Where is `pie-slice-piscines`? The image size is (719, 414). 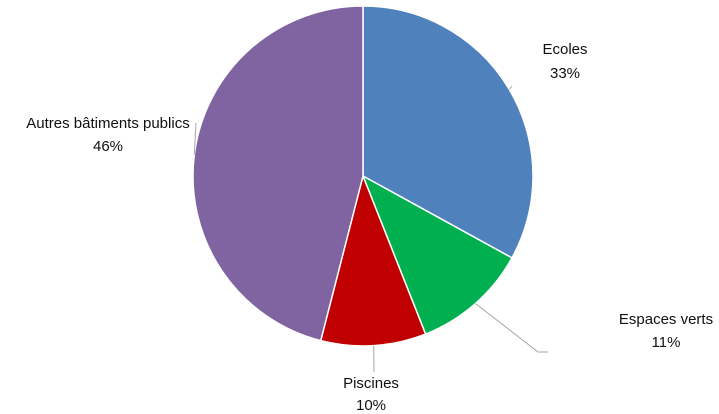 pie-slice-piscines is located at coordinates (373, 260).